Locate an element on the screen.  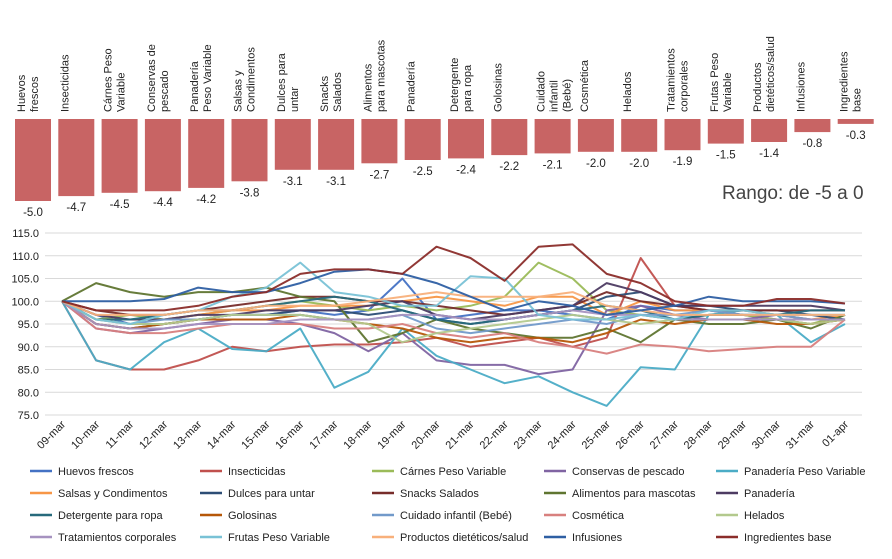
legend-label: Panadería is located at coordinates (770, 494).